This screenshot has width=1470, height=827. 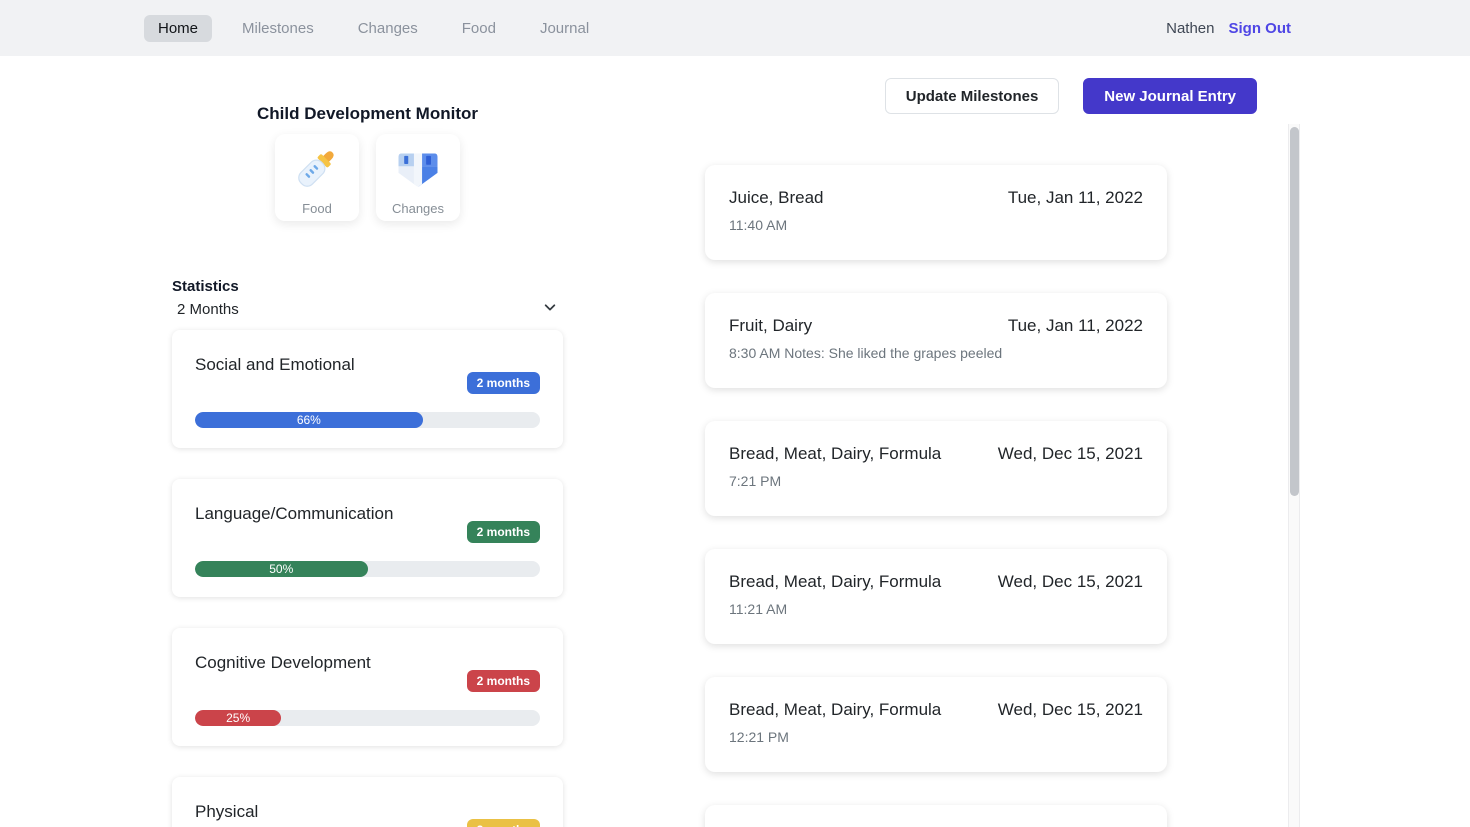 I want to click on journal-entry-subtext: 11:40 AM, so click(x=758, y=225).